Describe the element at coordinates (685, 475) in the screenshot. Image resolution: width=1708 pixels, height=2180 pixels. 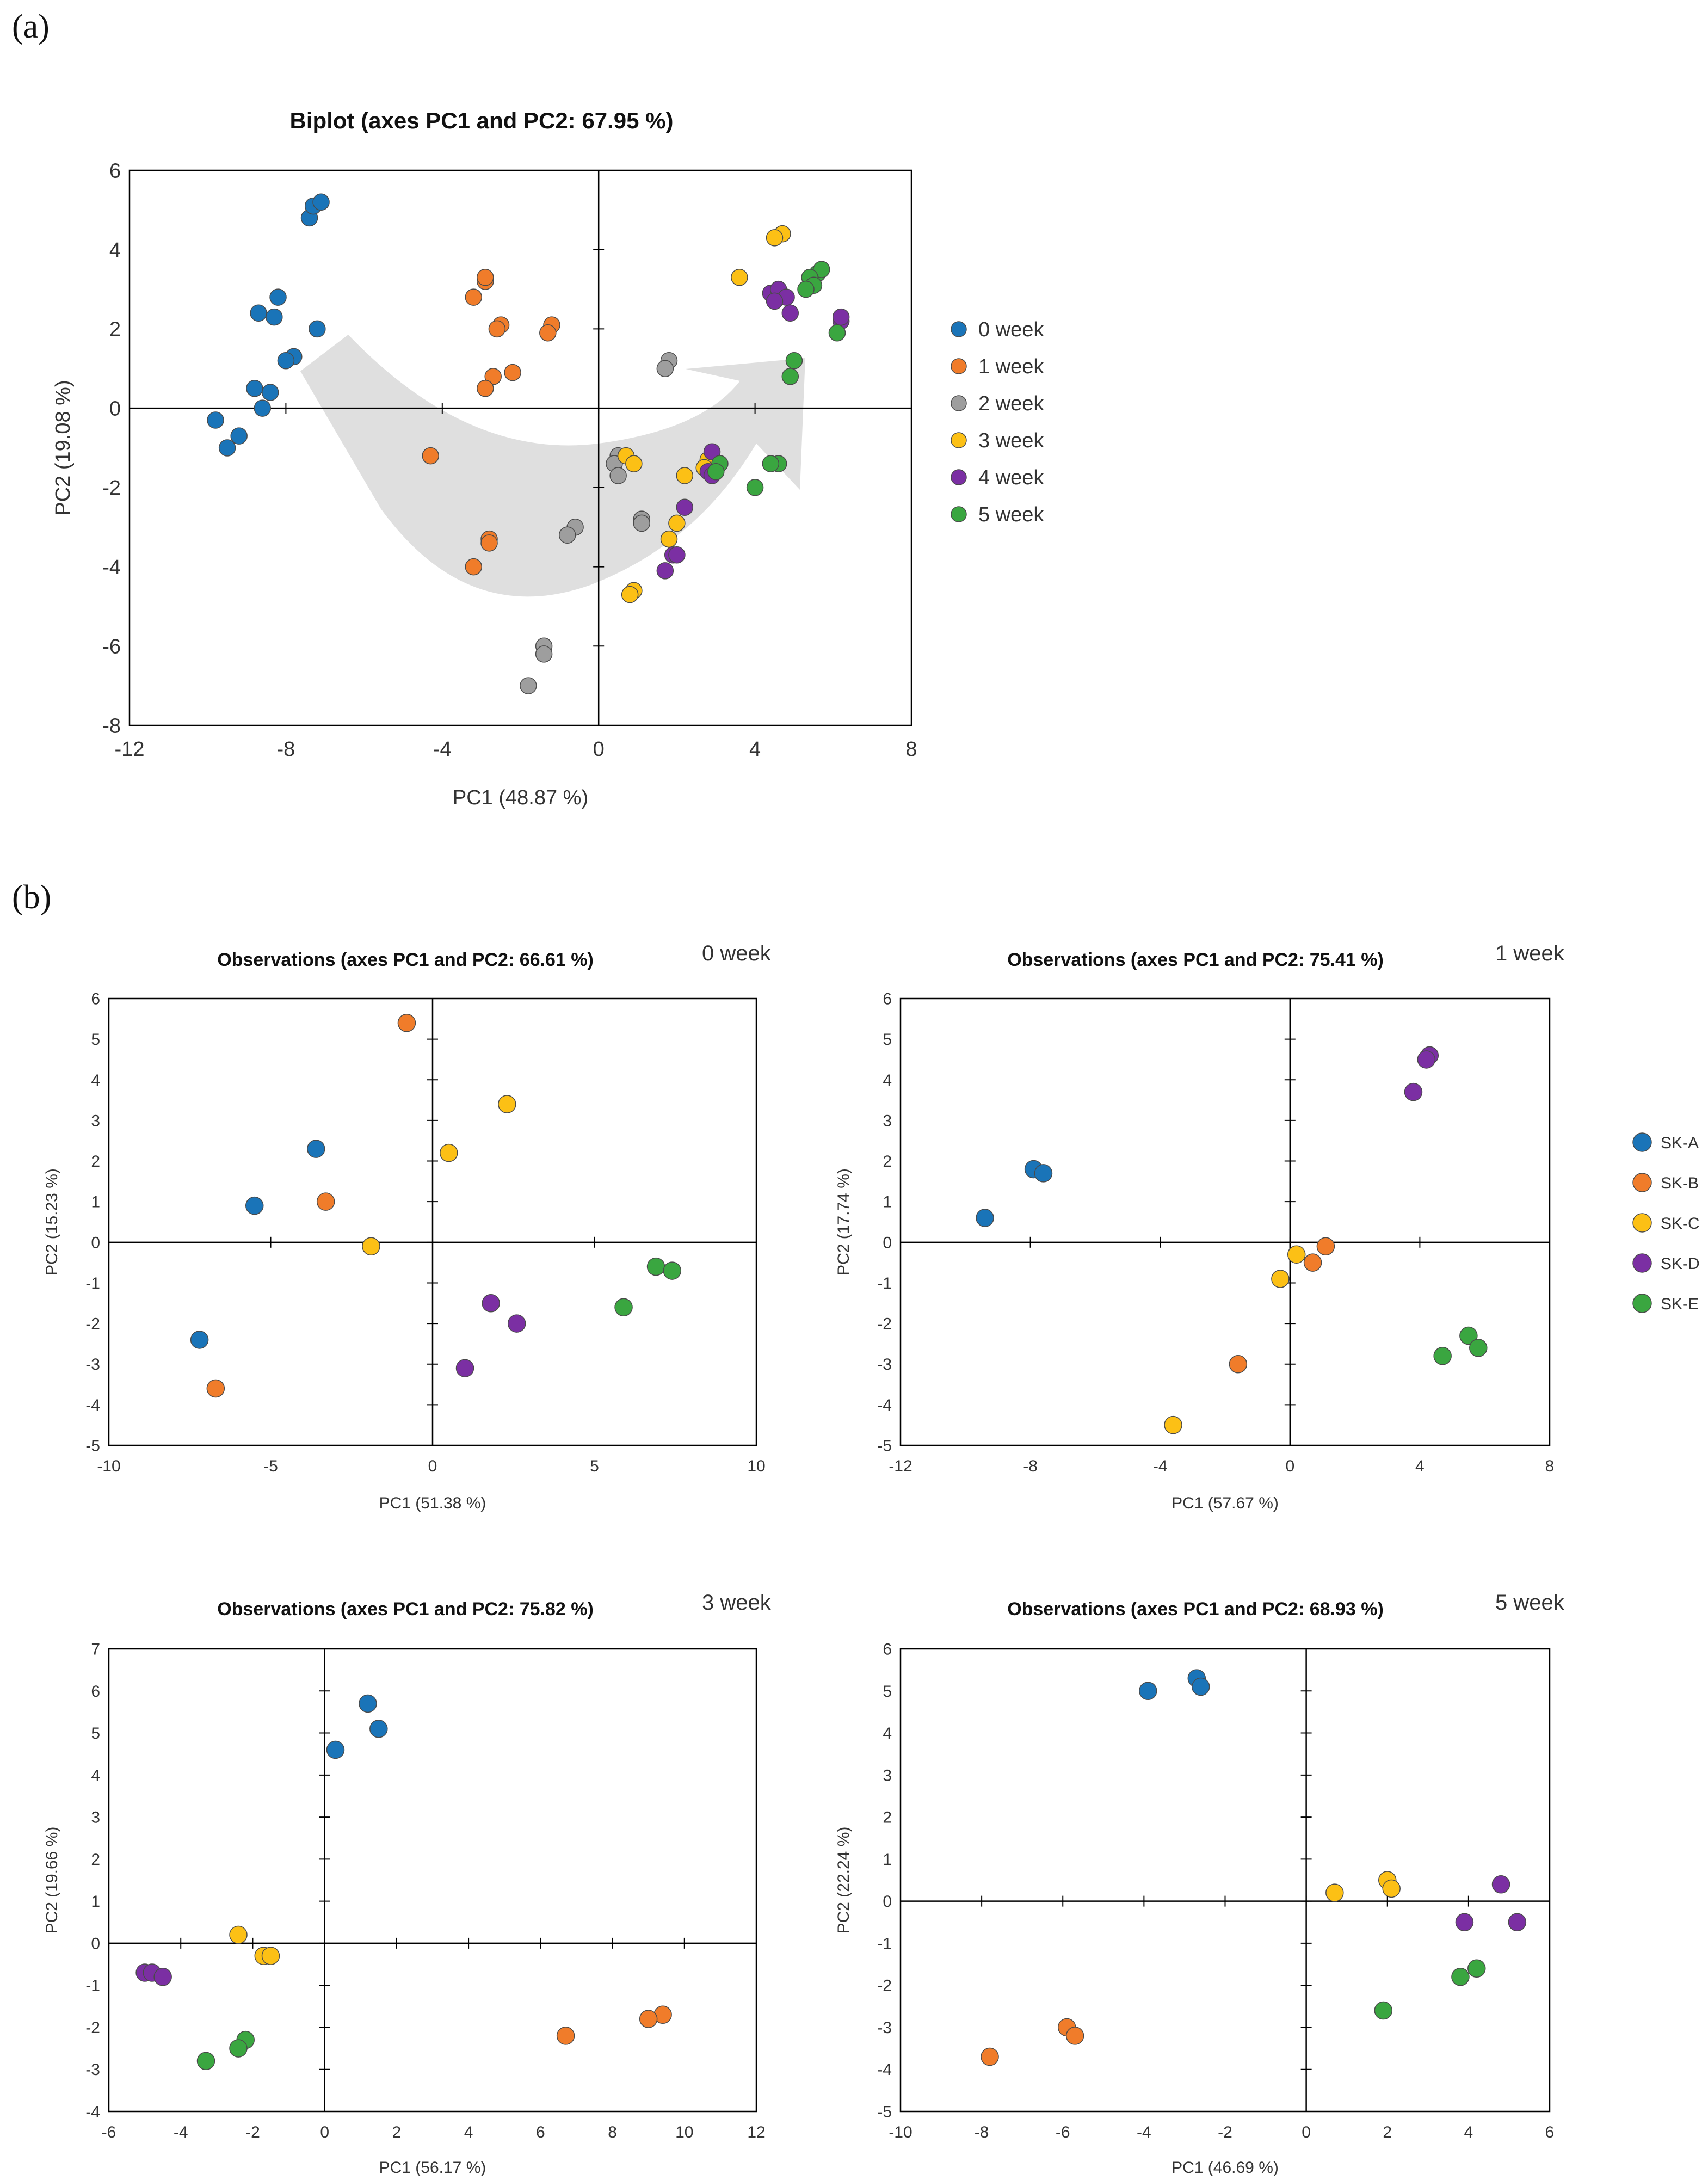
I see `point-3-week` at that location.